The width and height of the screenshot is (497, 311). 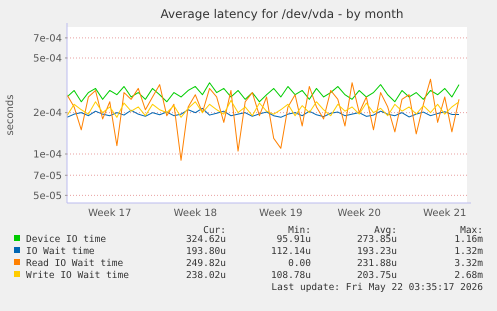 What do you see at coordinates (47, 196) in the screenshot?
I see `y-tick-label: 5e-05` at bounding box center [47, 196].